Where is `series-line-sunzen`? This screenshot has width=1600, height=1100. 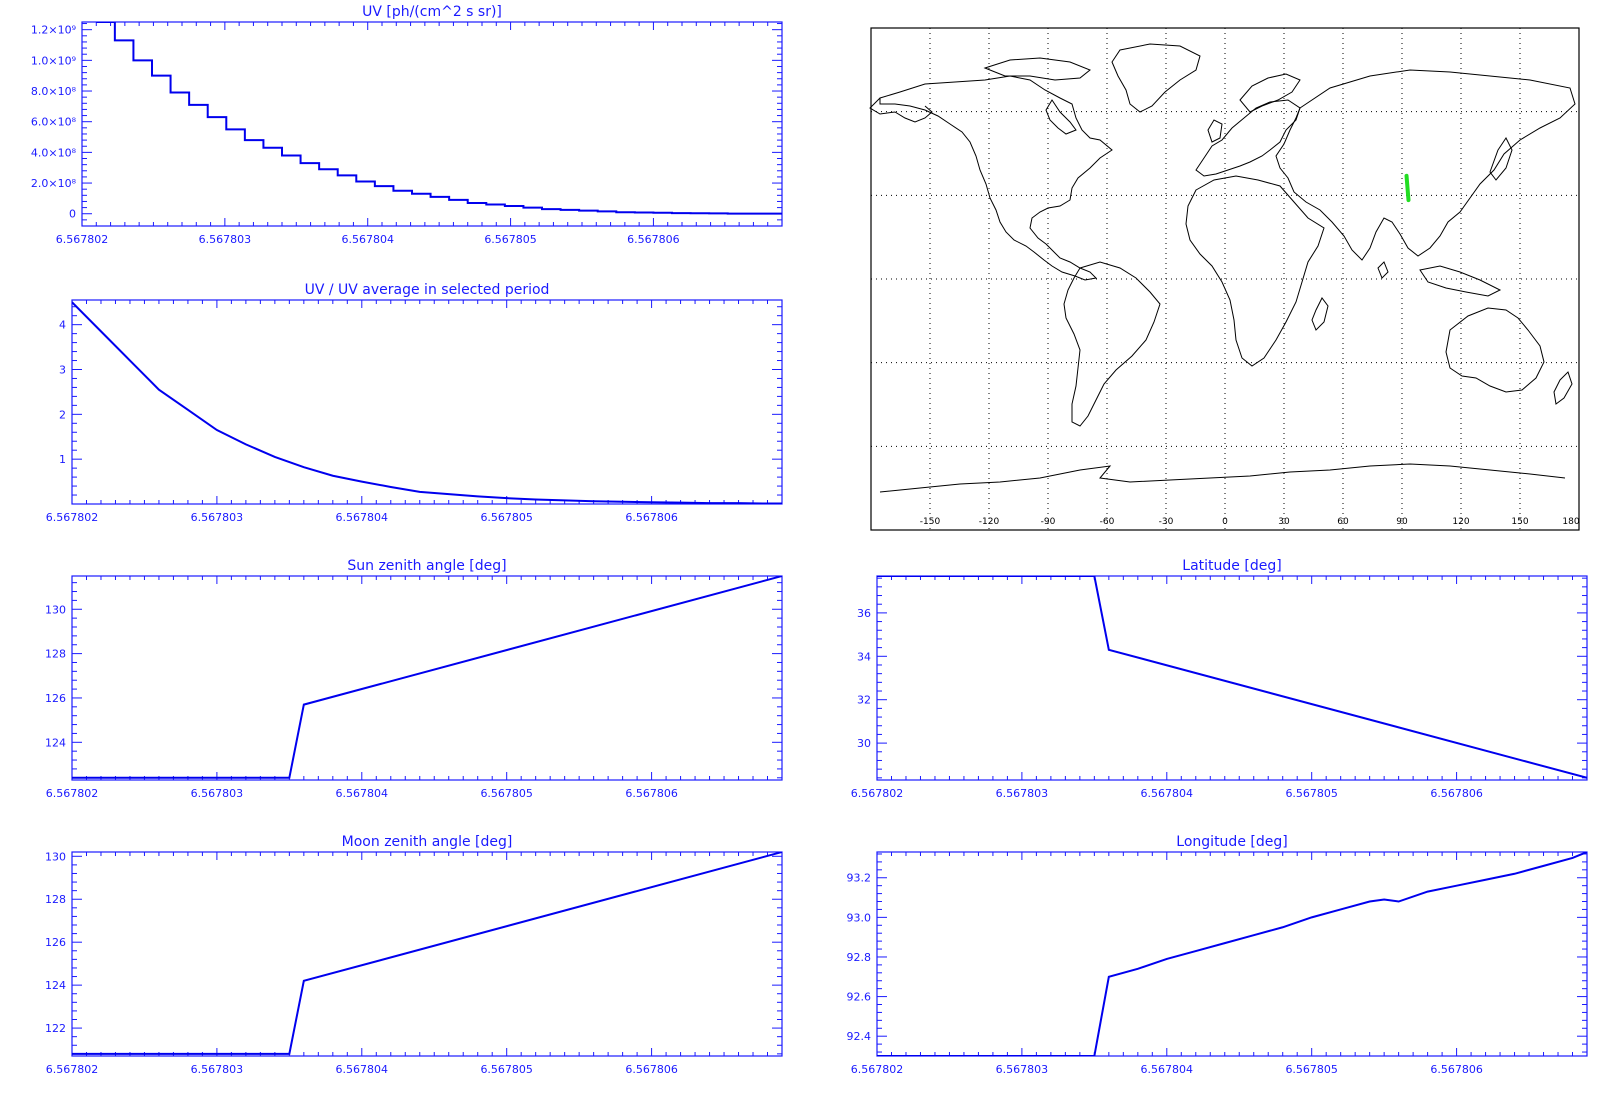
series-line-sunzen is located at coordinates (427, 677).